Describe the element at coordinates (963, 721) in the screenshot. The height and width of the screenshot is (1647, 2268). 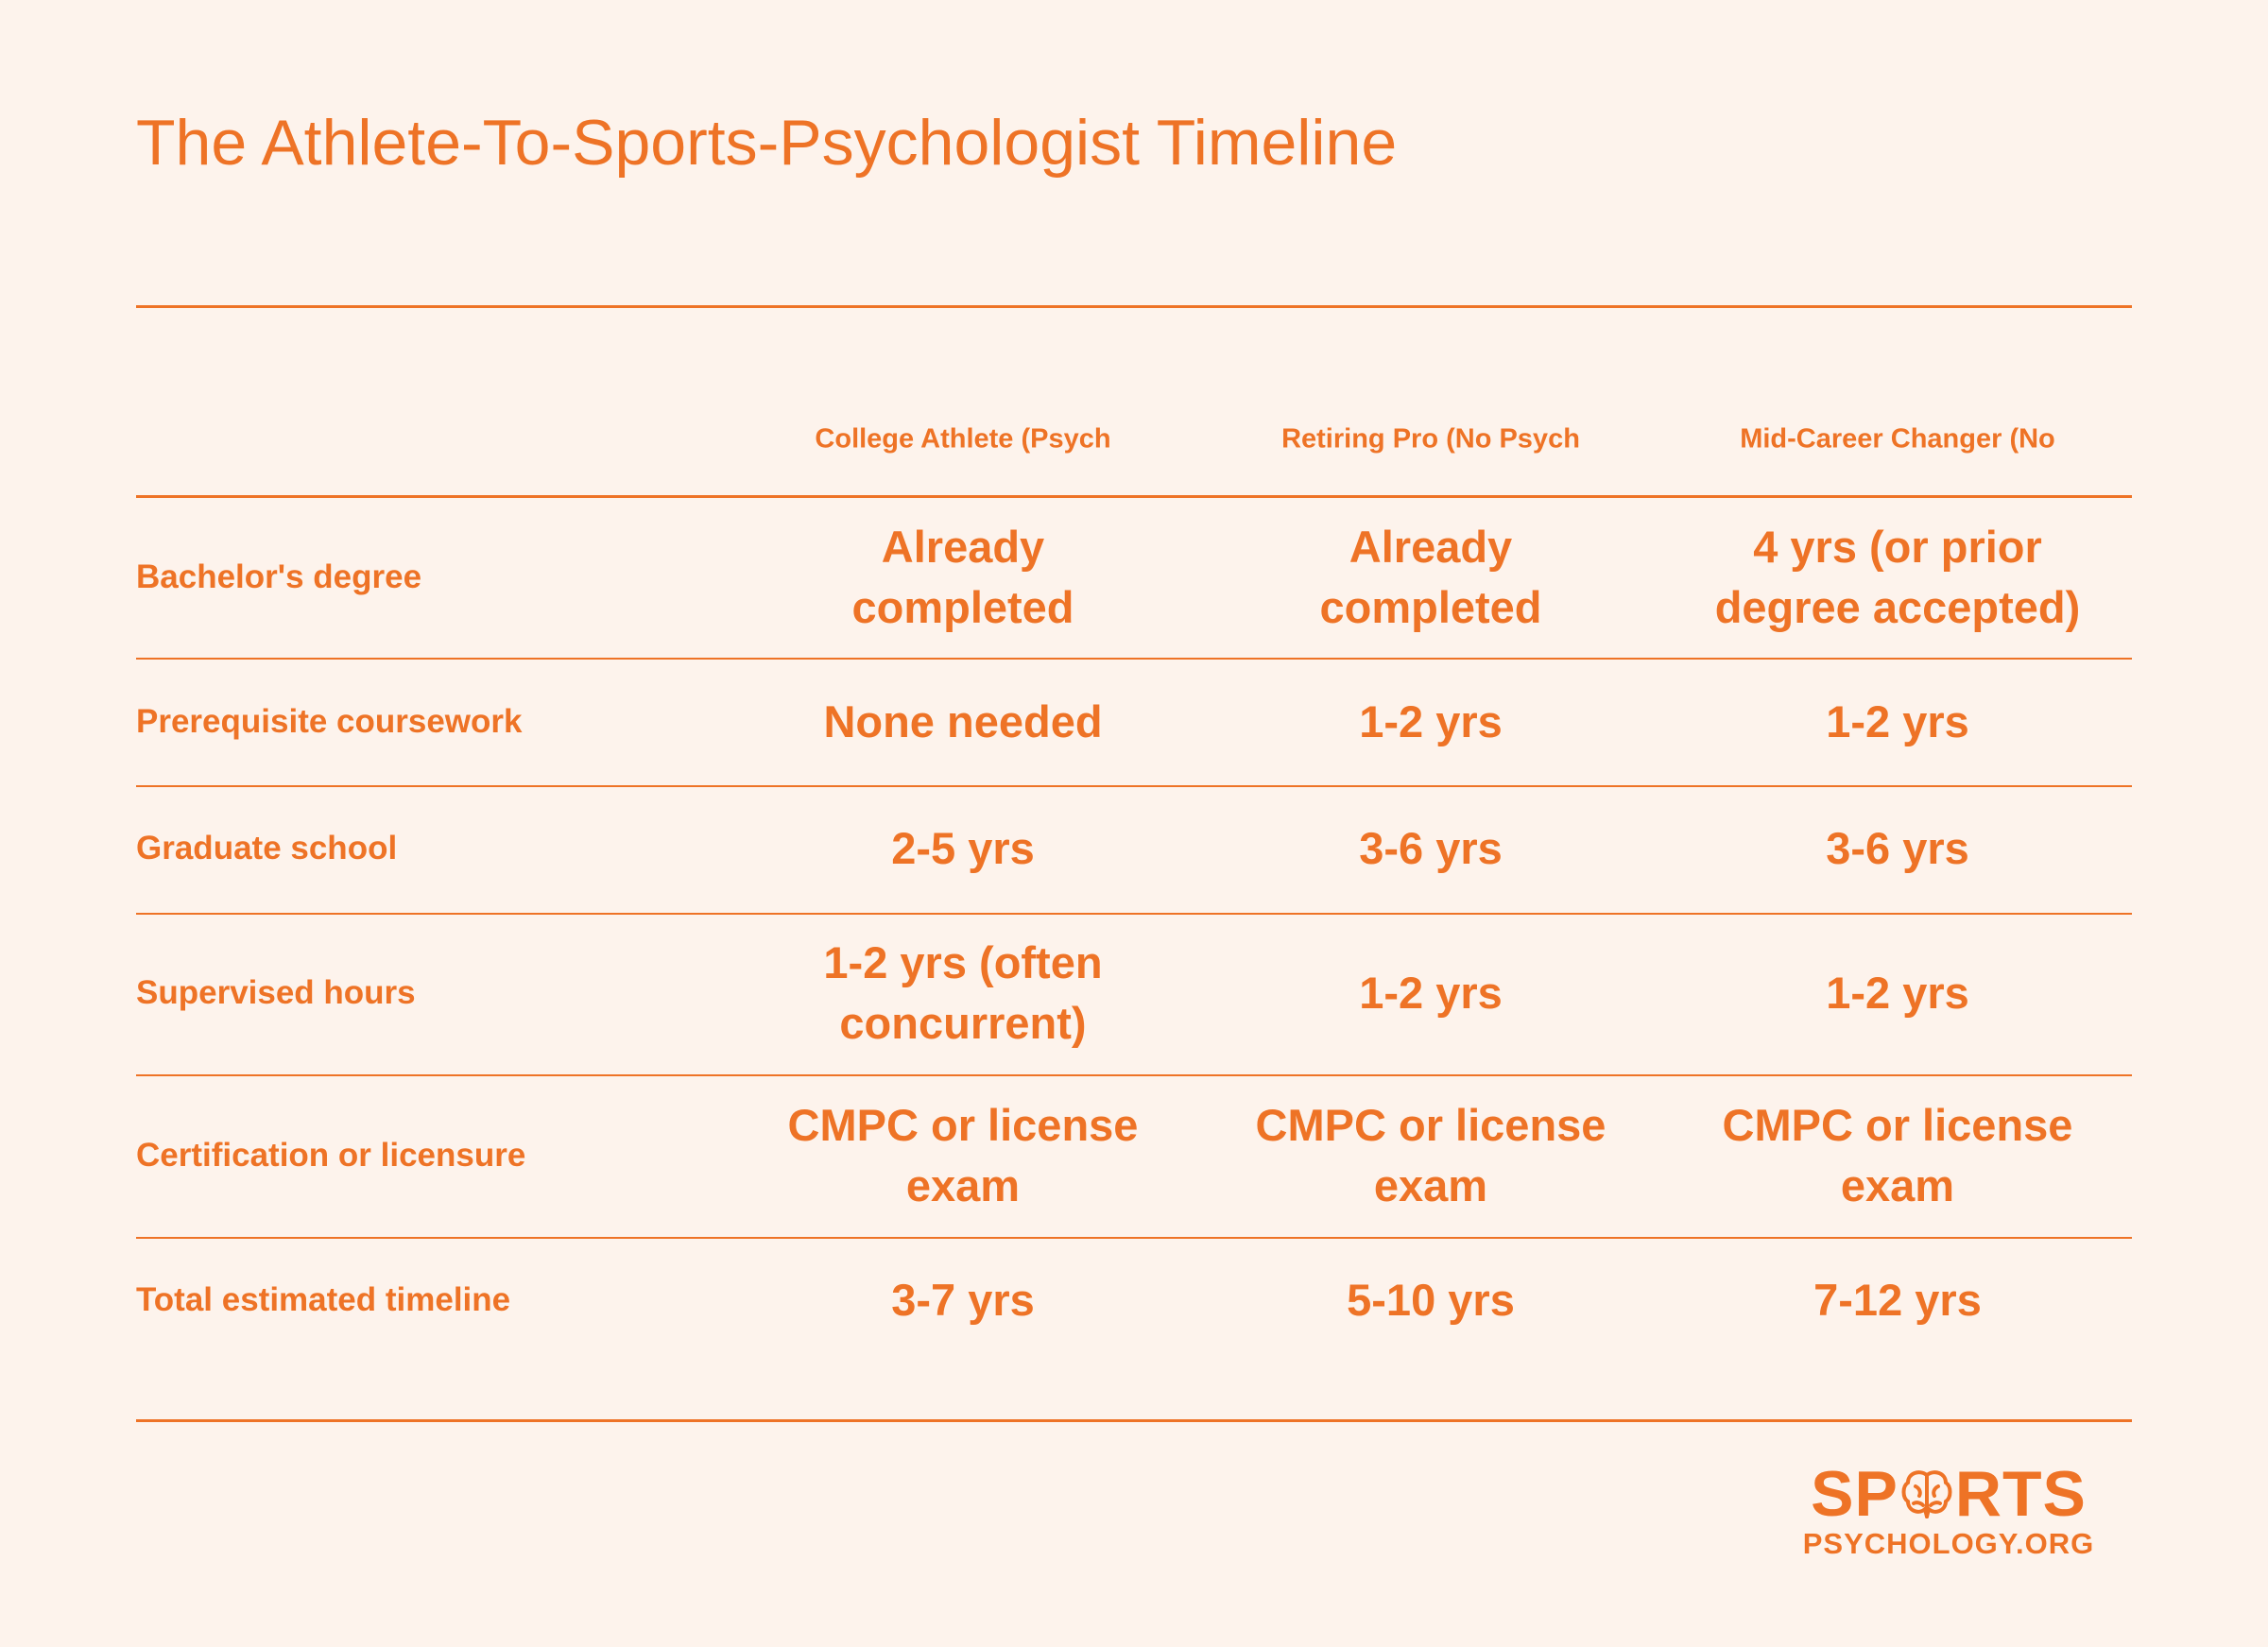
I see `table-cell: None needed` at that location.